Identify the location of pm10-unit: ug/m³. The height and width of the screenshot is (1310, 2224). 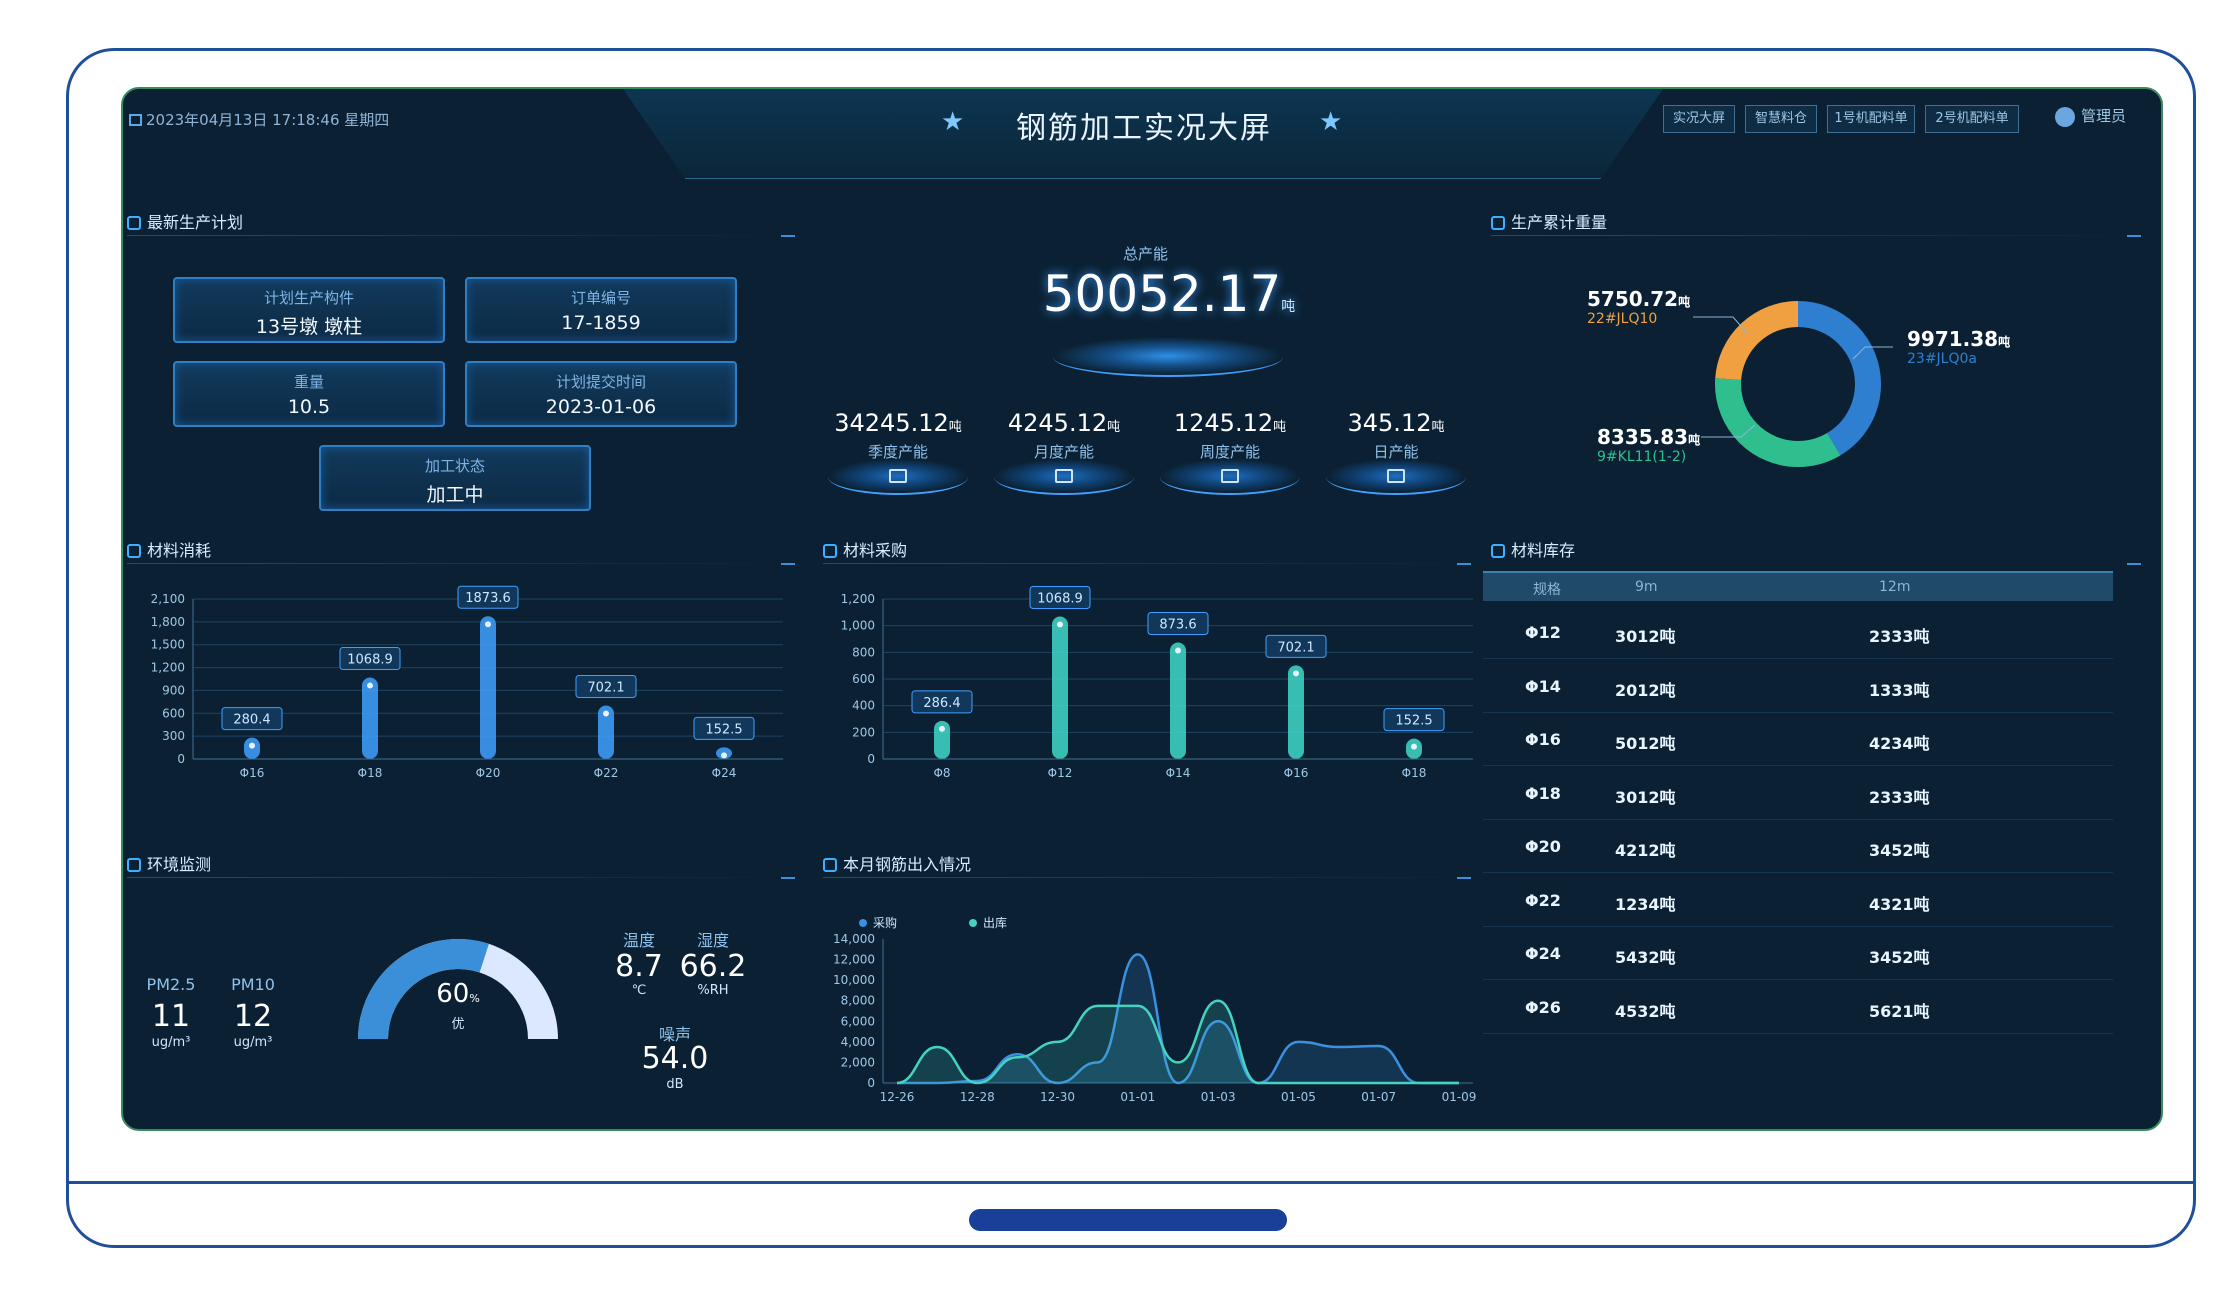
(253, 1042).